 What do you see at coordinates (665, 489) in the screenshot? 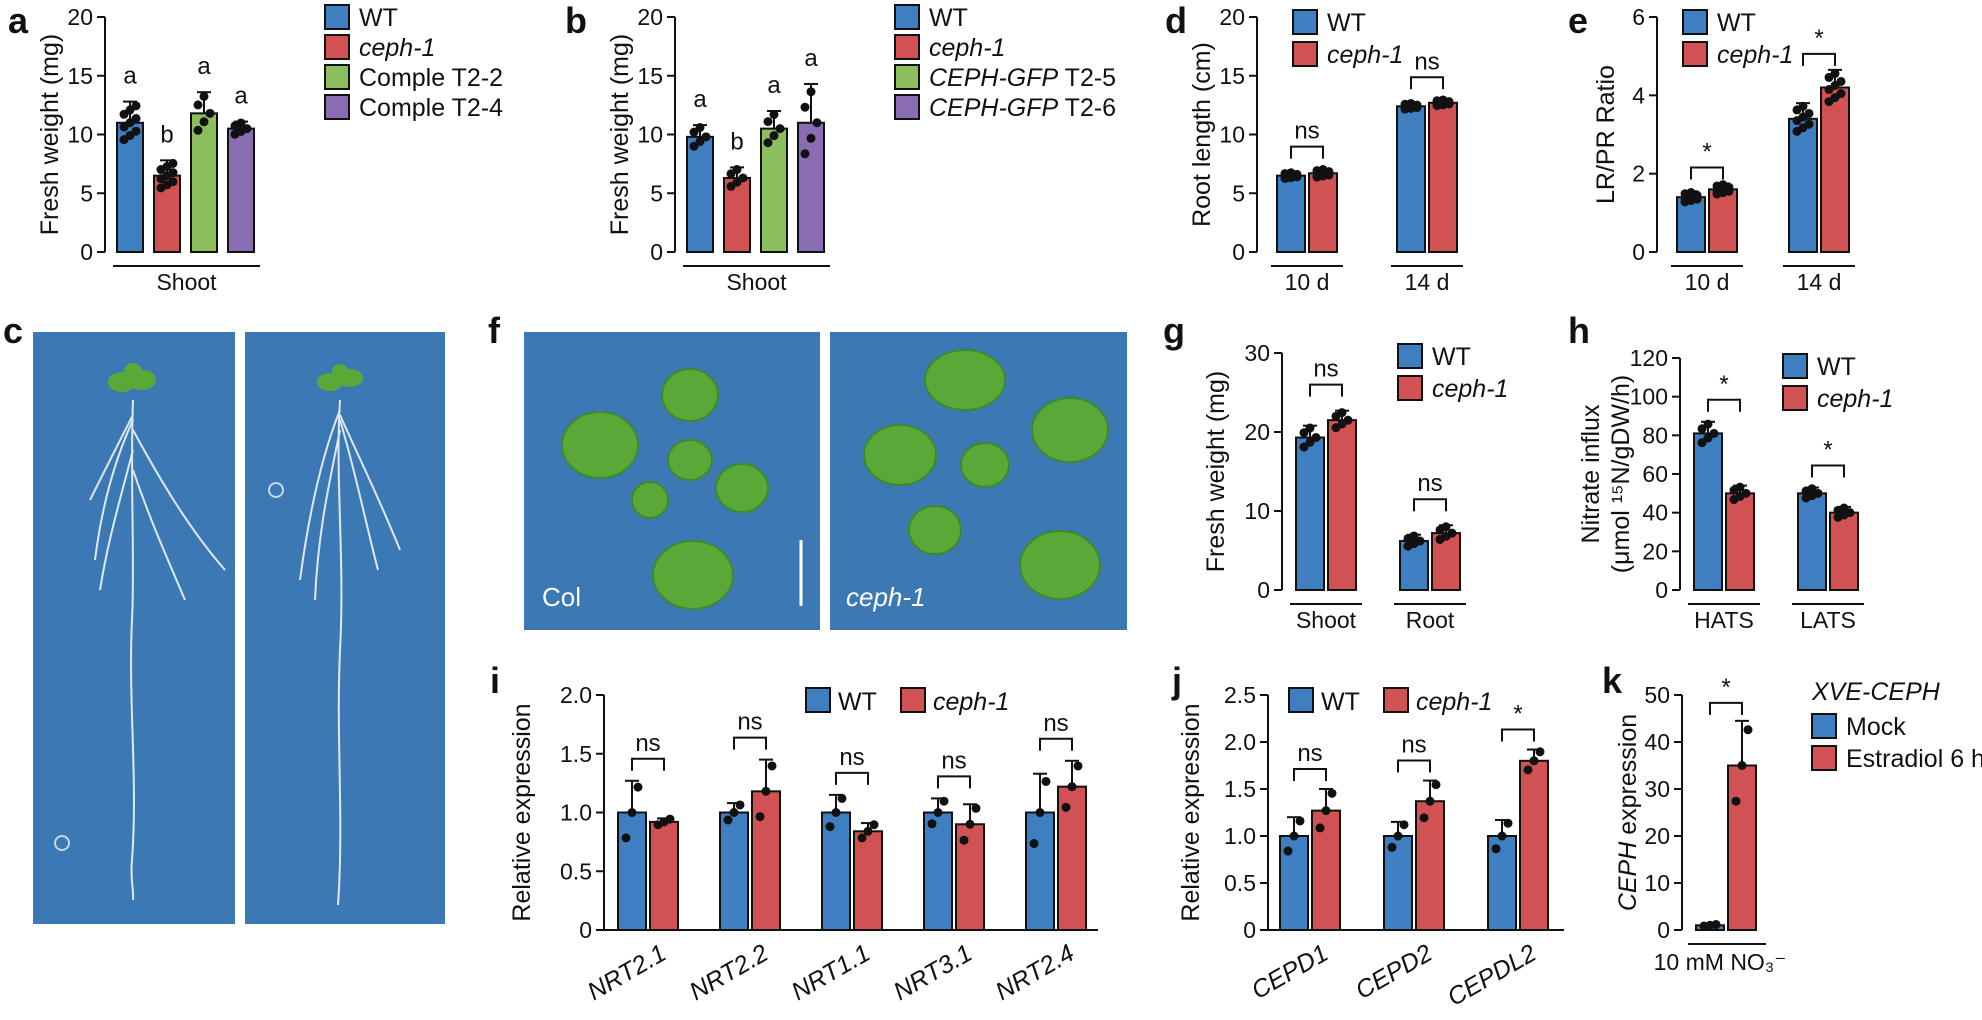
I see `rosette-left` at bounding box center [665, 489].